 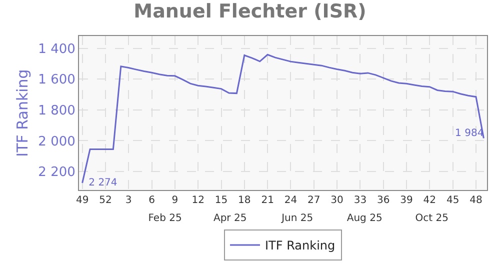 What do you see at coordinates (57, 49) in the screenshot?
I see `y-tick-label: 1 400` at bounding box center [57, 49].